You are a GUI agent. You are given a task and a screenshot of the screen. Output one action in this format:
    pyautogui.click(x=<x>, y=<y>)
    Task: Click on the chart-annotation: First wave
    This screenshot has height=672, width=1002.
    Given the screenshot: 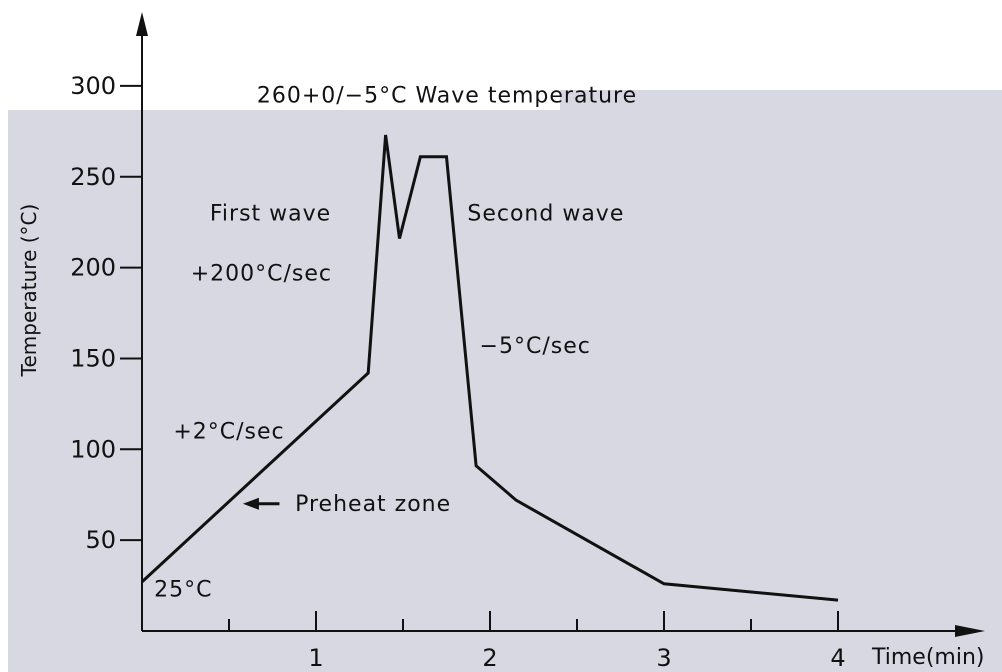 What is the action you would take?
    pyautogui.click(x=270, y=213)
    